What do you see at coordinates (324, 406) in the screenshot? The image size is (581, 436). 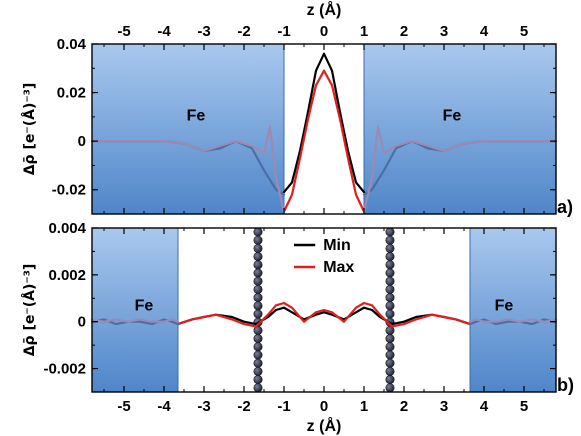 I see `x-tick-label-bottom: 0` at bounding box center [324, 406].